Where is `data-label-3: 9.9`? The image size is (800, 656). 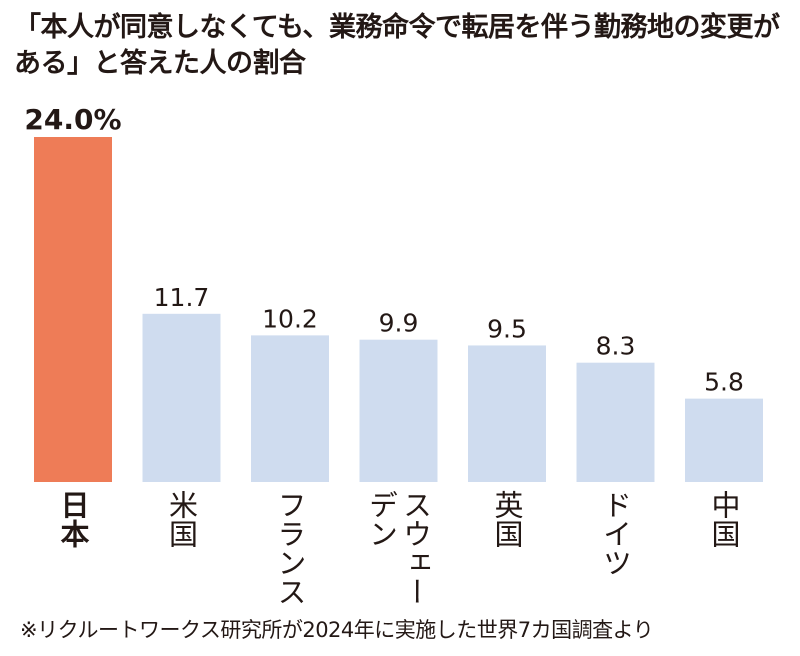
data-label-3: 9.9 is located at coordinates (399, 323).